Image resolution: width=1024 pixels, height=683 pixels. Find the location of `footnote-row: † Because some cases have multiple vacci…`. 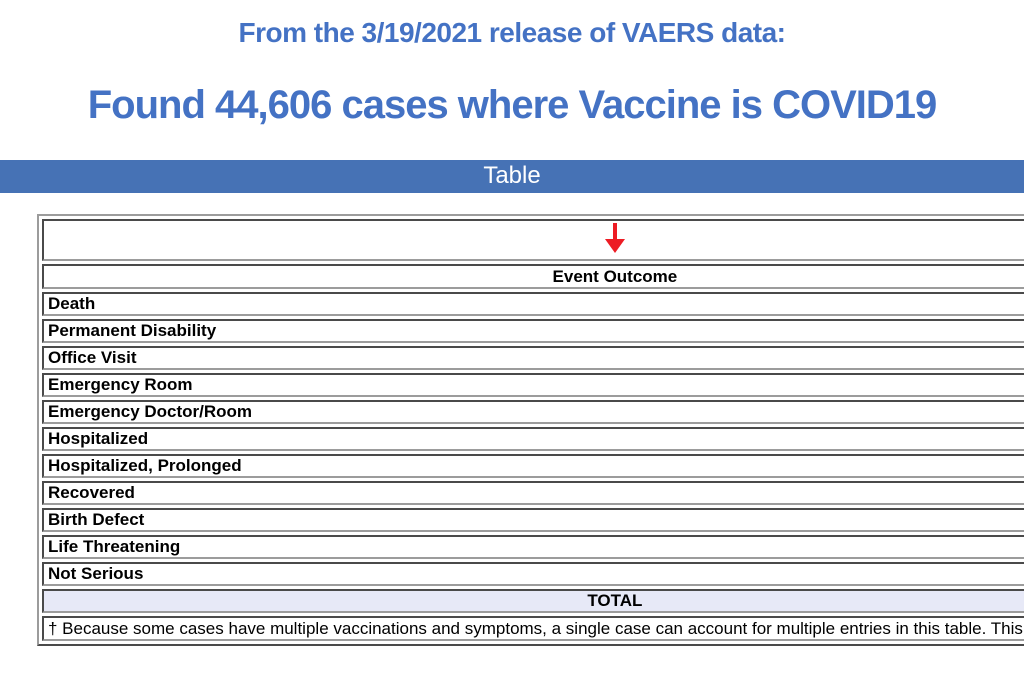

footnote-row: † Because some cases have multiple vacci… is located at coordinates (533, 628).